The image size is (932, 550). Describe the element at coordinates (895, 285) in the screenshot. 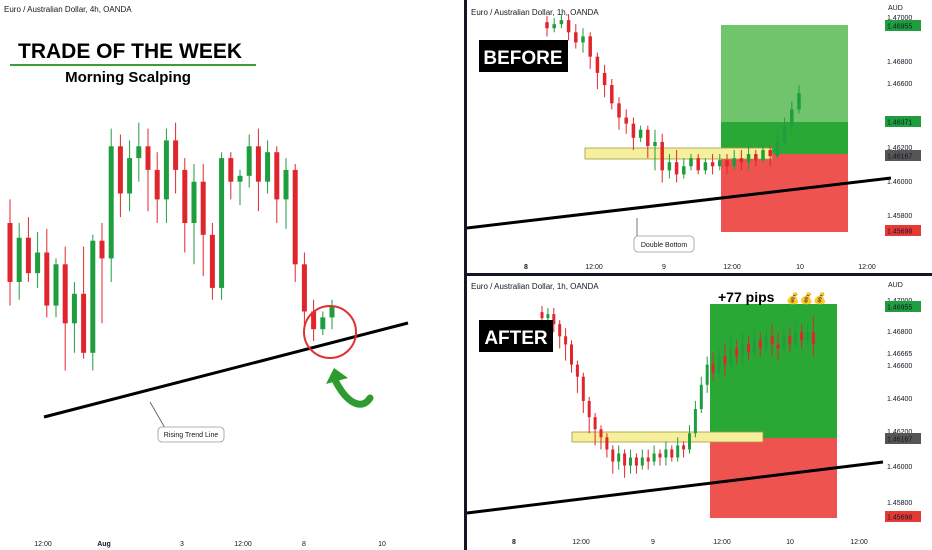

I see `after-currency: AUD` at that location.